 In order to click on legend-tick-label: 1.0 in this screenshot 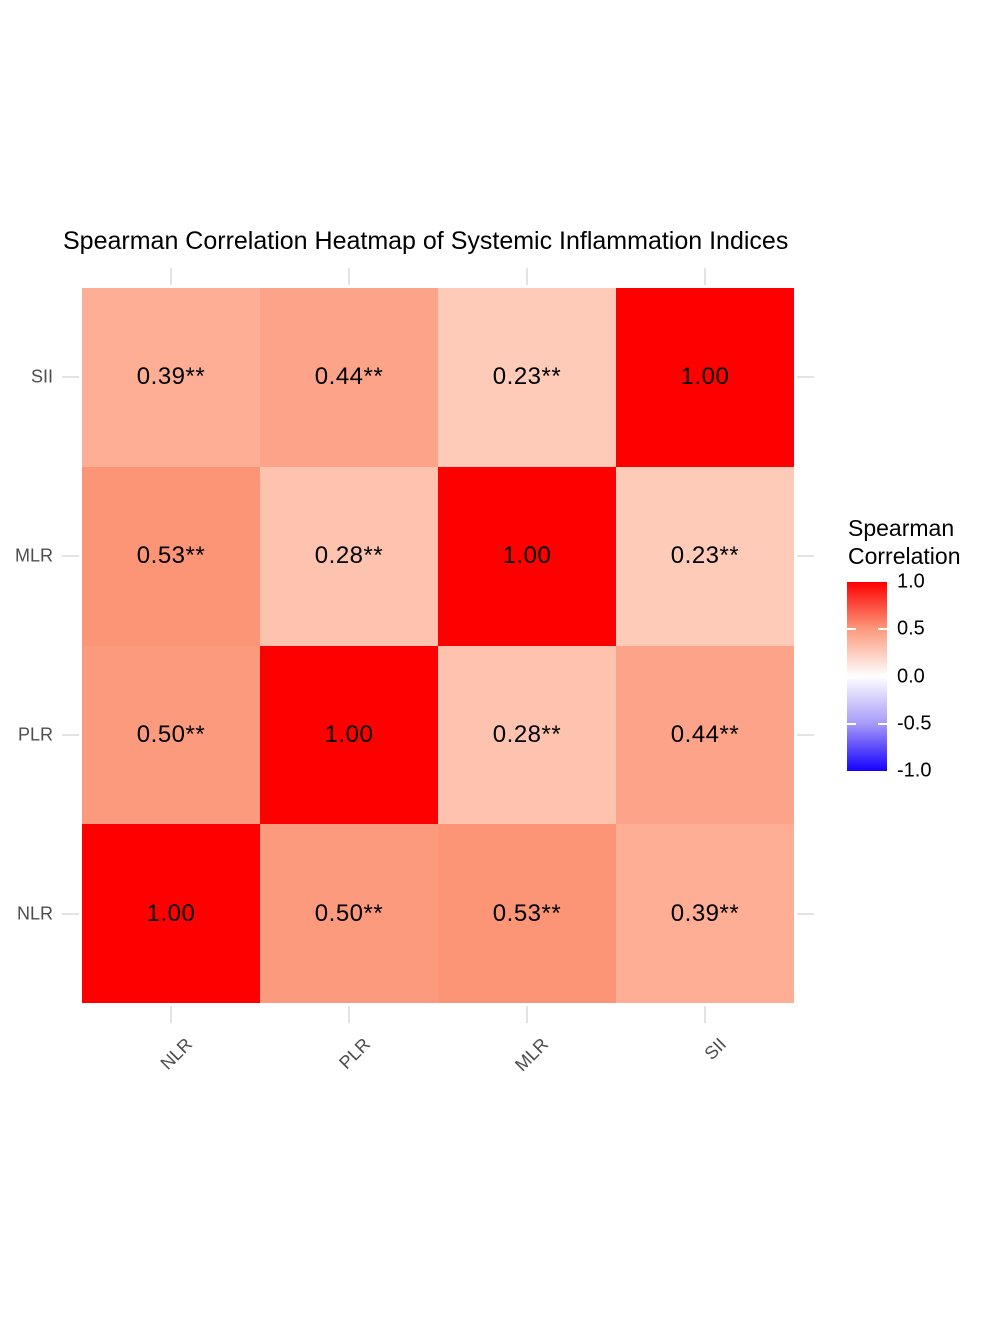, I will do `click(911, 581)`.